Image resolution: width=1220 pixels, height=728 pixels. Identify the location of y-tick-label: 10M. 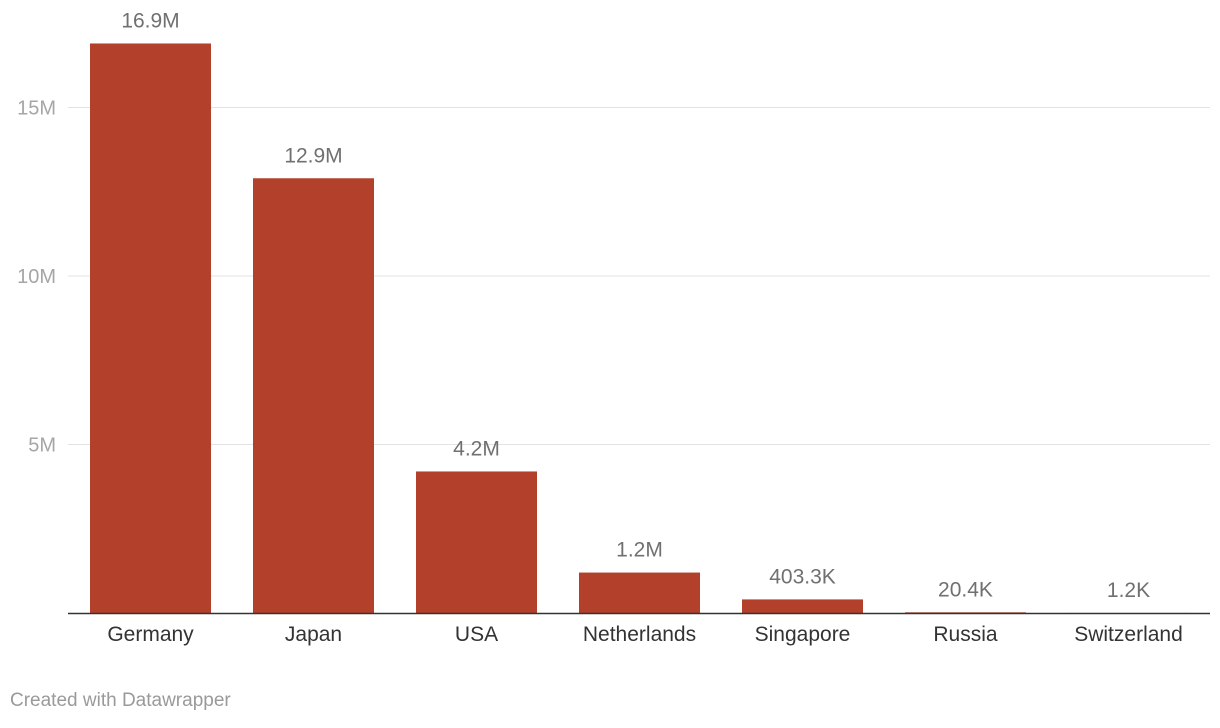
(36, 277).